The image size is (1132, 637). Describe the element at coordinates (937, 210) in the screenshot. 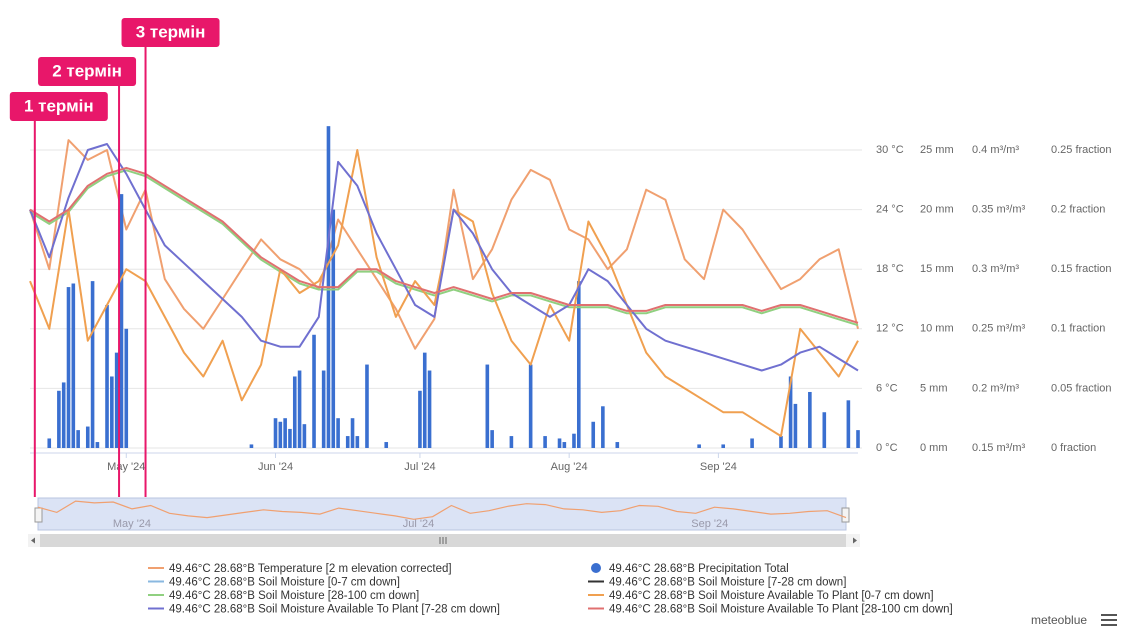

I see `y-tick-label: 20 mm` at that location.